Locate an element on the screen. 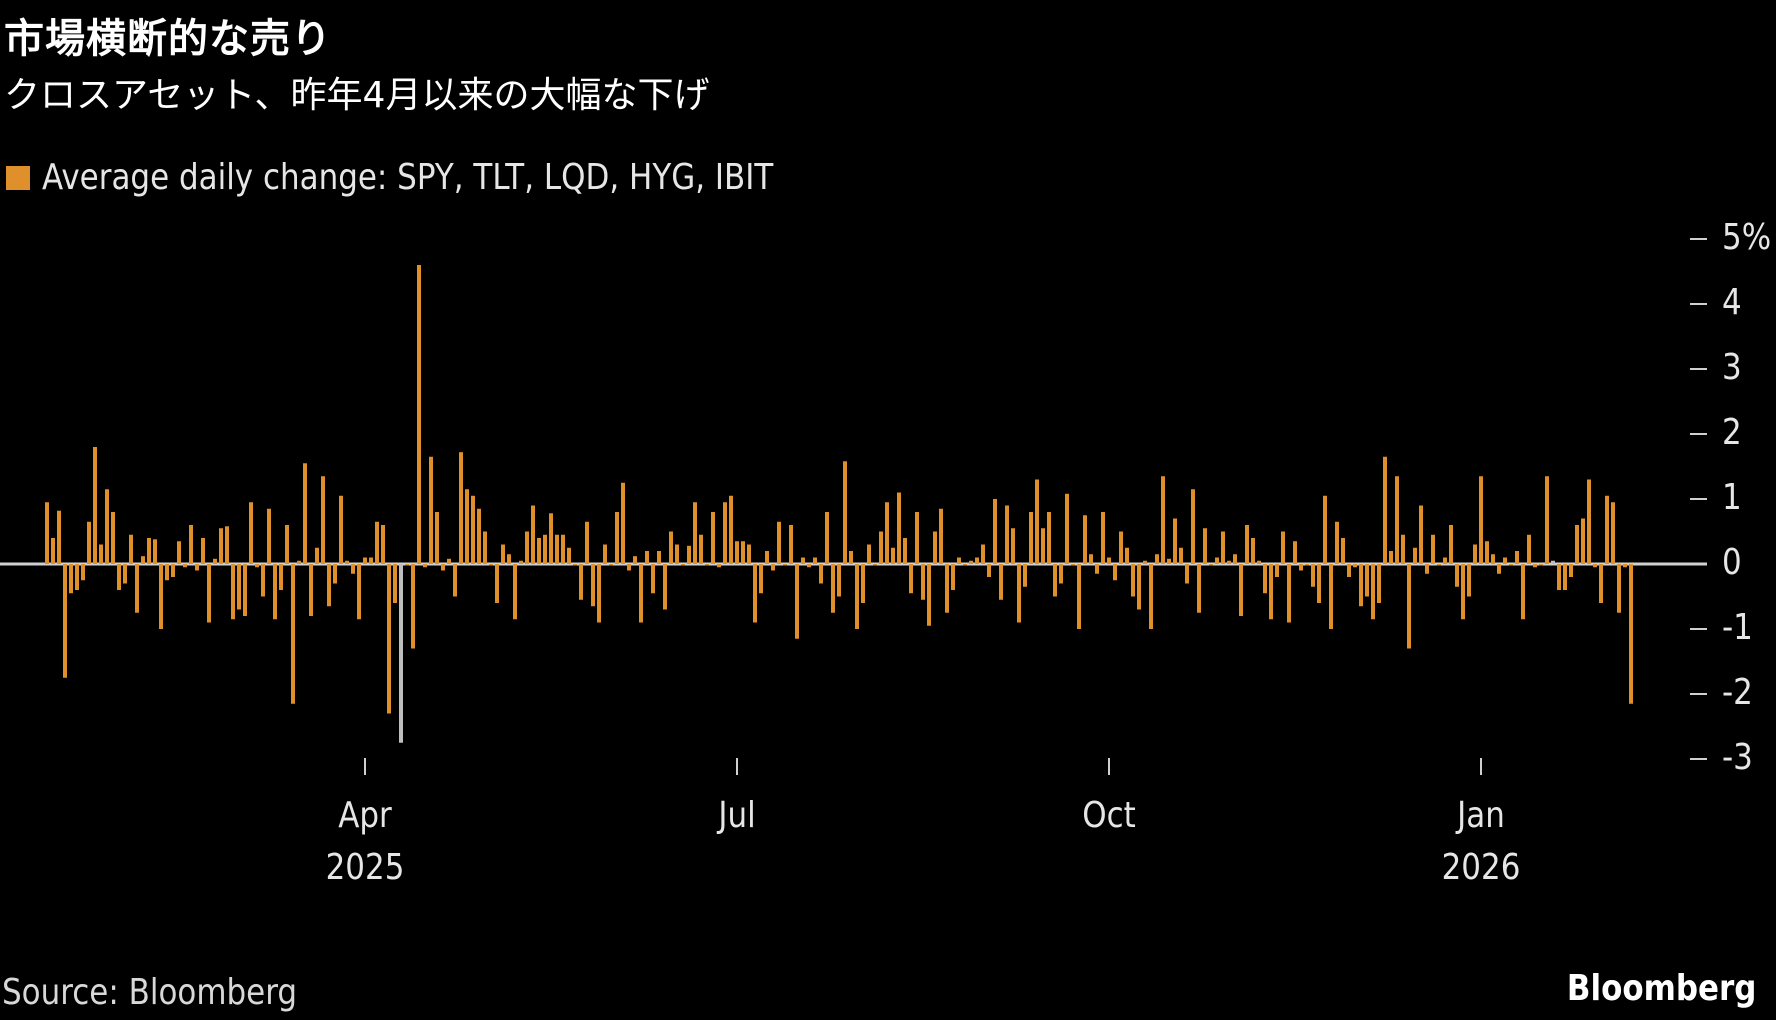 Image resolution: width=1776 pixels, height=1020 pixels. y-tick-label: 0 is located at coordinates (1732, 562).